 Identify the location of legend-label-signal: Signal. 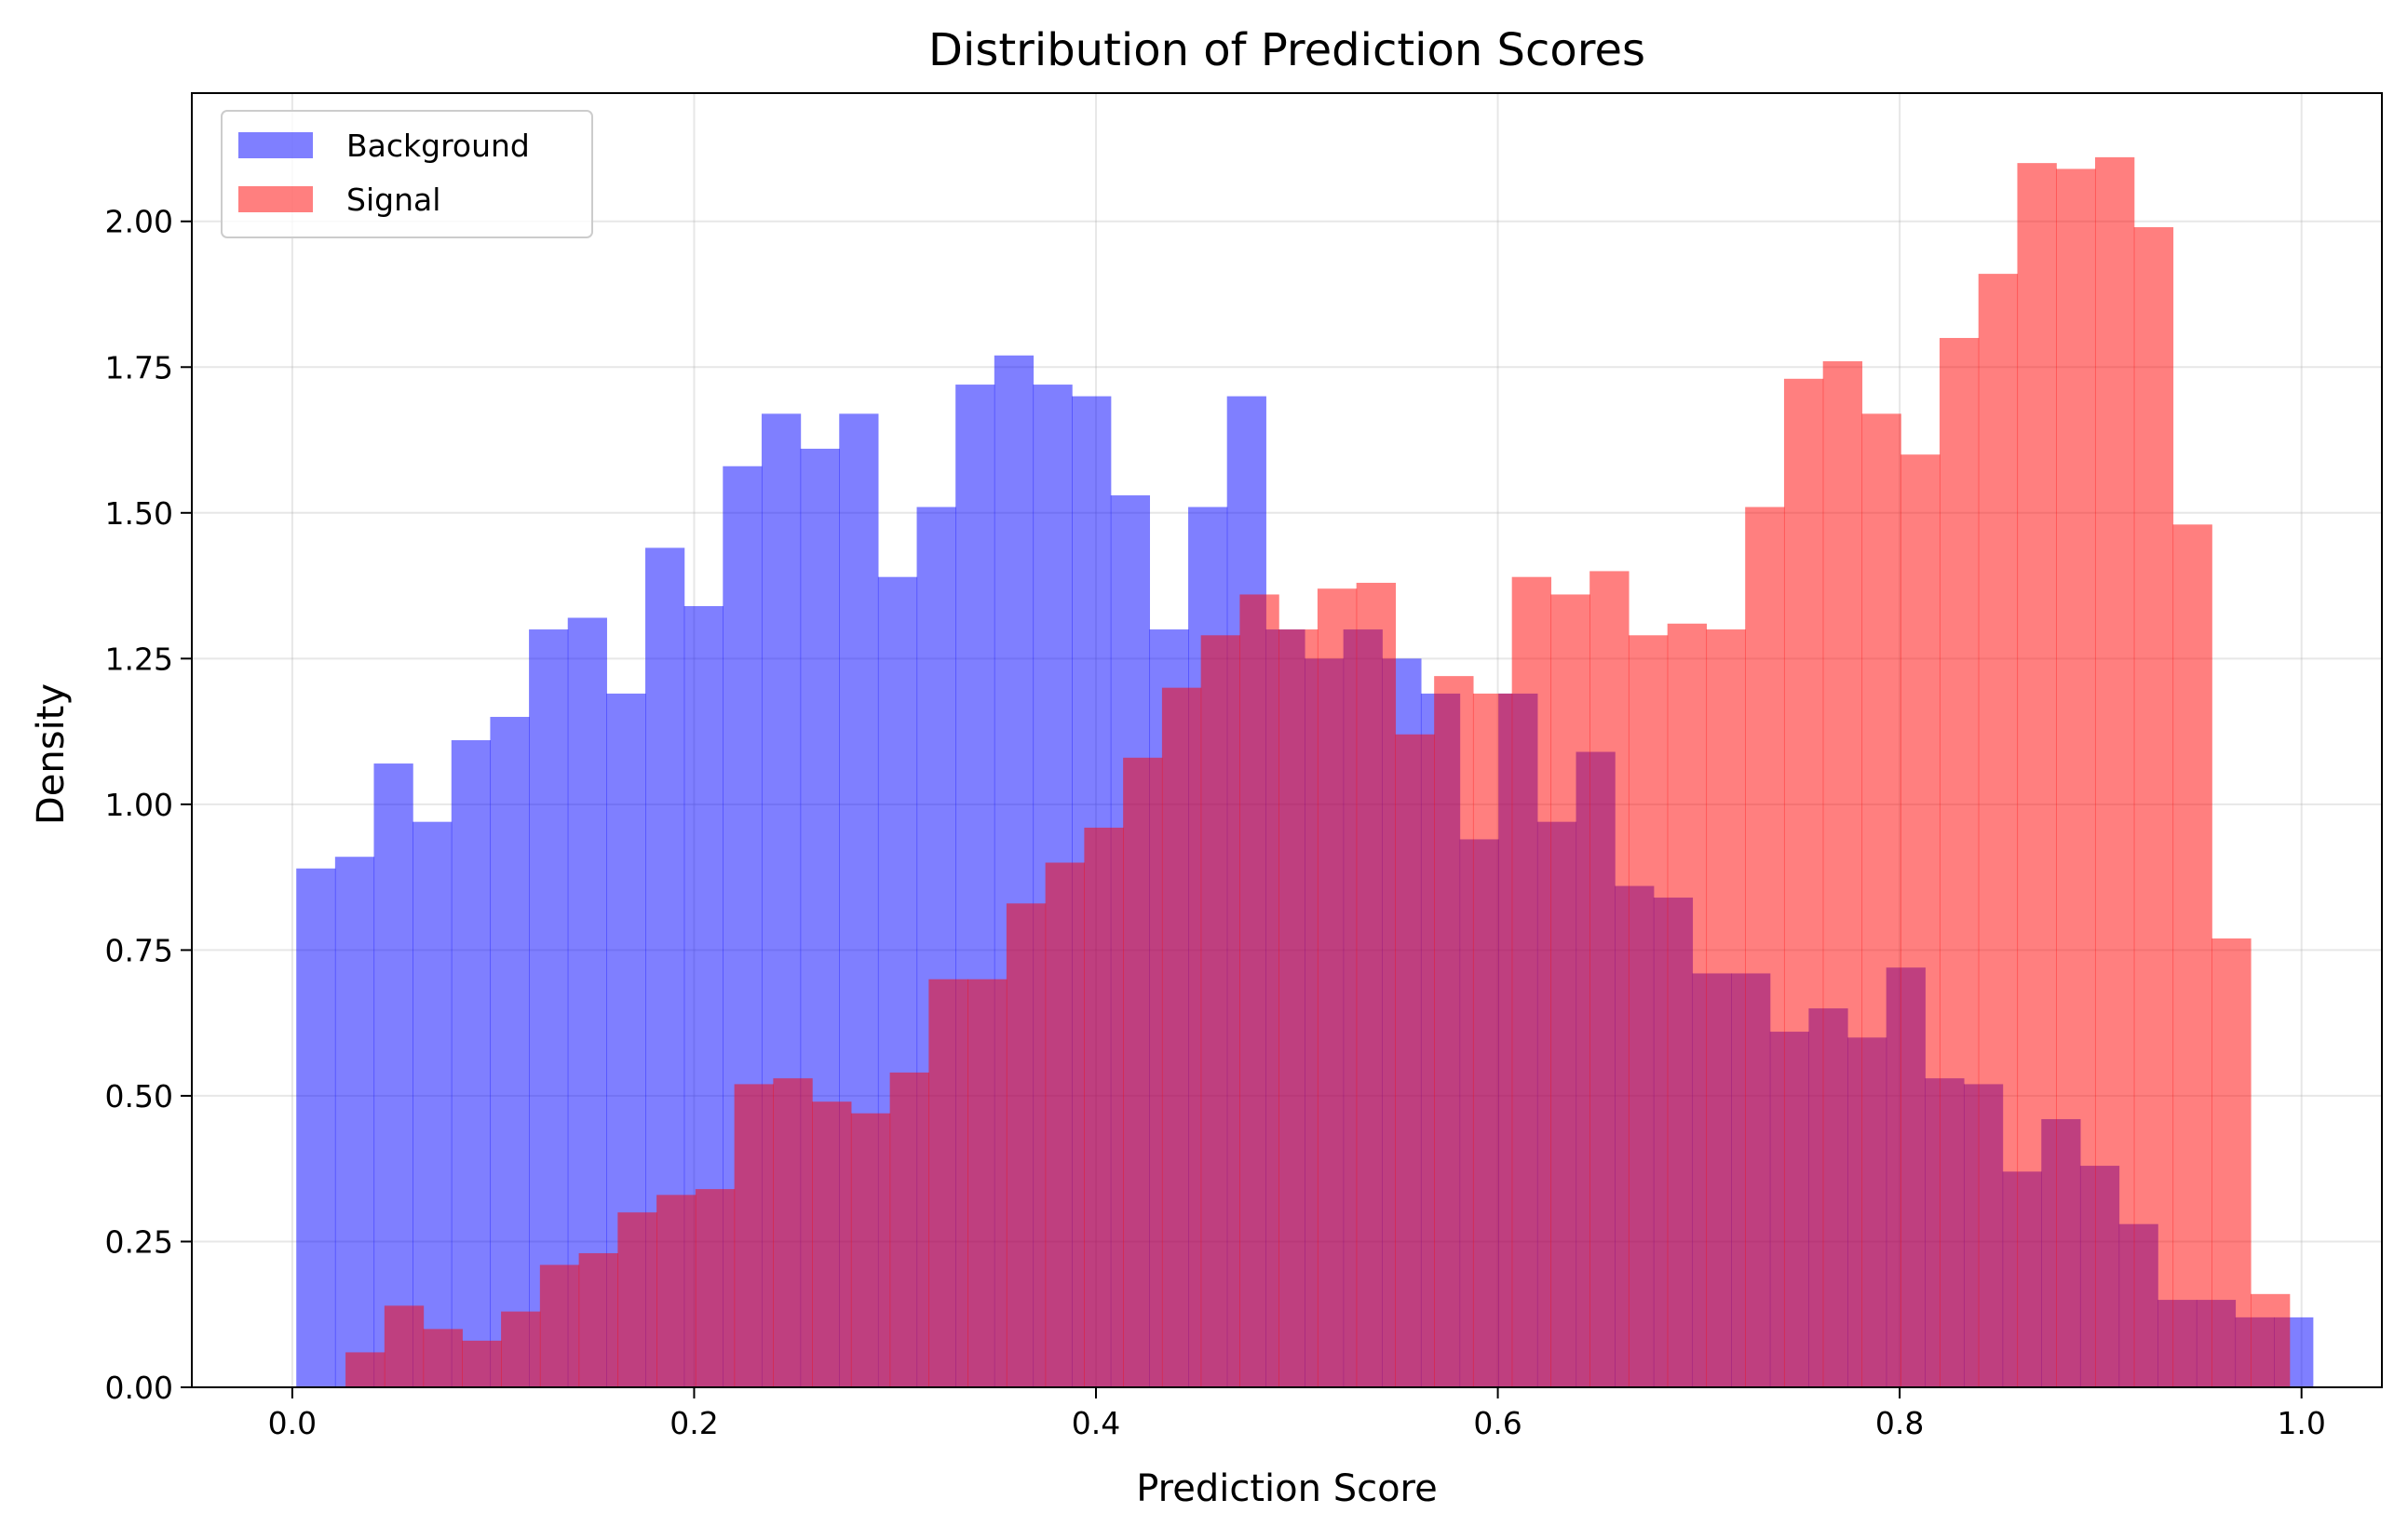
(393, 200).